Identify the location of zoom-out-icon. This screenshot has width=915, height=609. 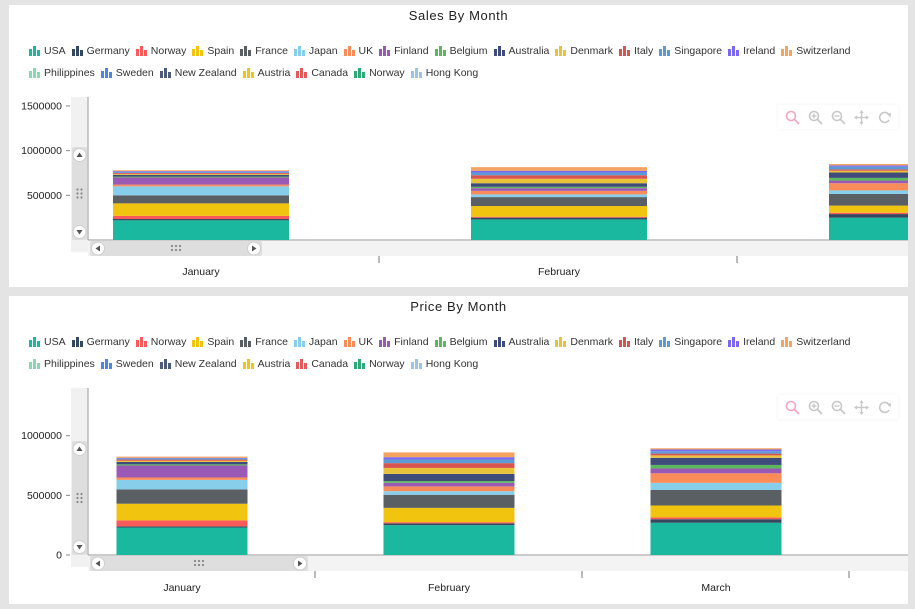
(838, 117).